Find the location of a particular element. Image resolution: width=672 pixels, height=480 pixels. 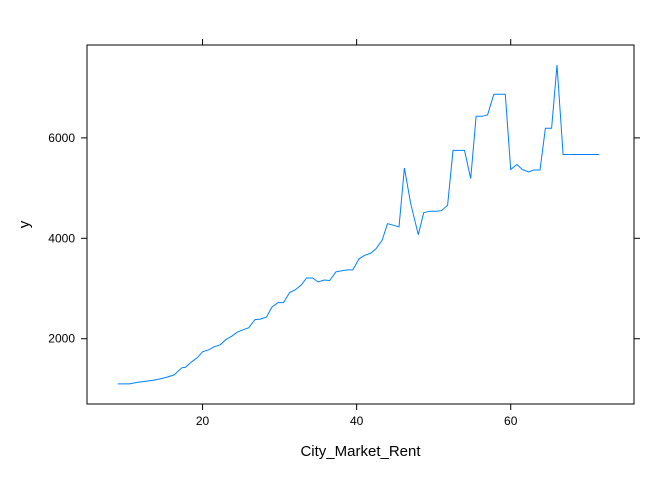

y-tick-label: 2000 is located at coordinates (61, 339).